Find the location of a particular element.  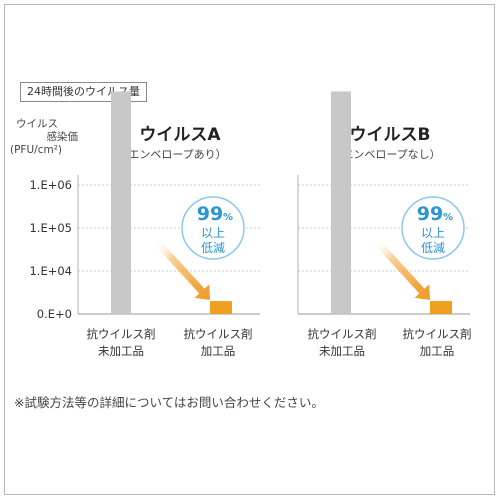

y-axis-label: ウイルス 感染価 (PFU/cm²) is located at coordinates (44, 137).